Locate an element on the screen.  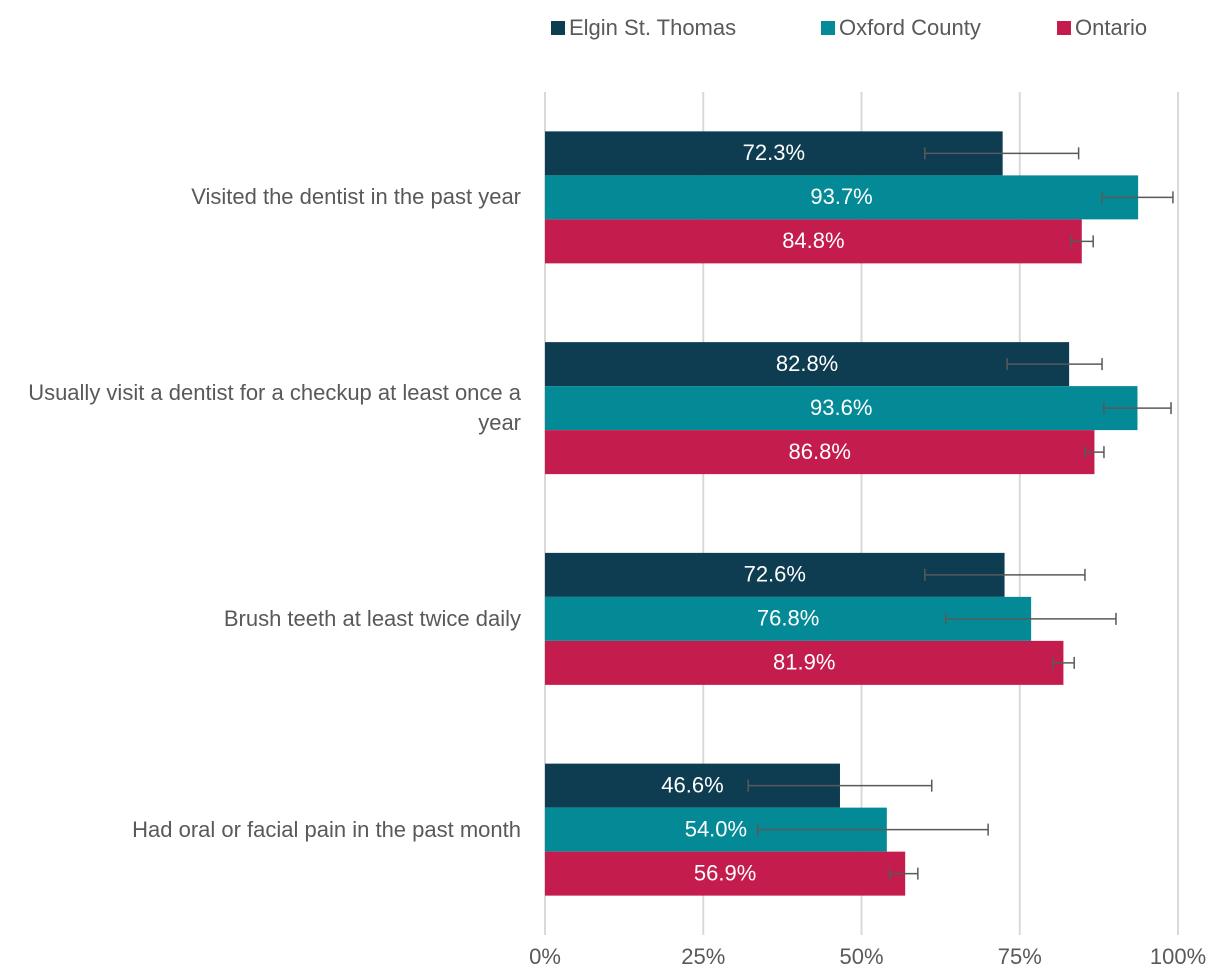
data-label: 81.9% is located at coordinates (804, 662).